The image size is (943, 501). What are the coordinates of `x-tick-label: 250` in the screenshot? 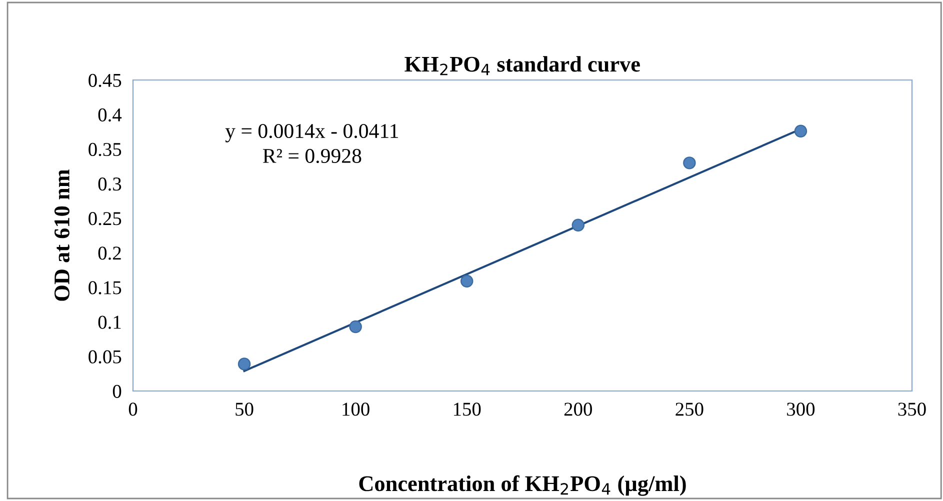 It's located at (690, 409).